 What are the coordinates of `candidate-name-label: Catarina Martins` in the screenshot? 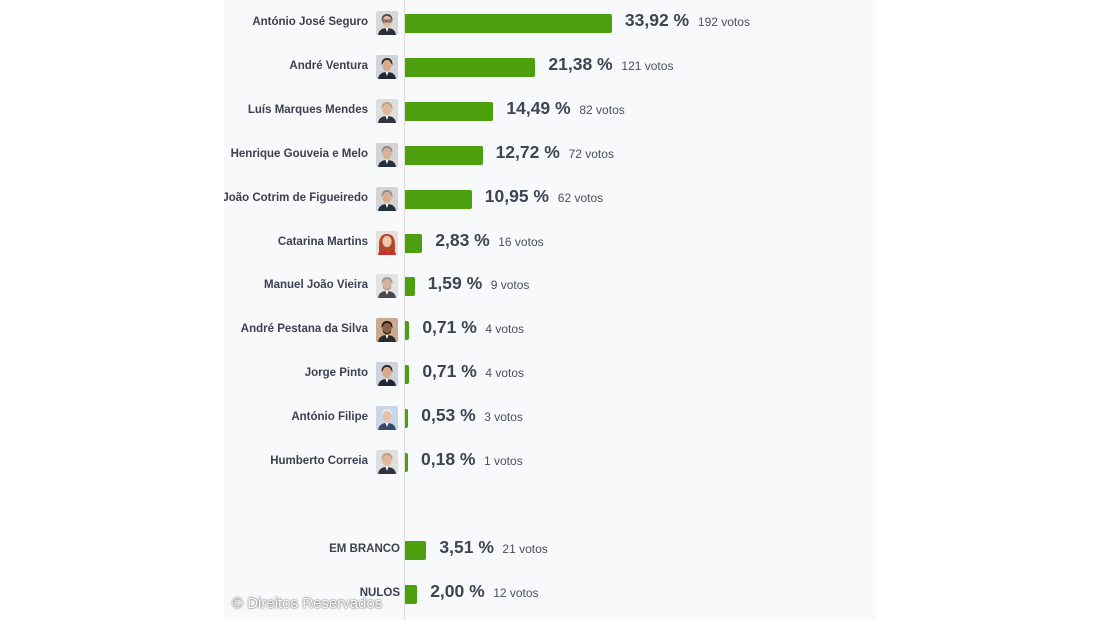 It's located at (322, 241).